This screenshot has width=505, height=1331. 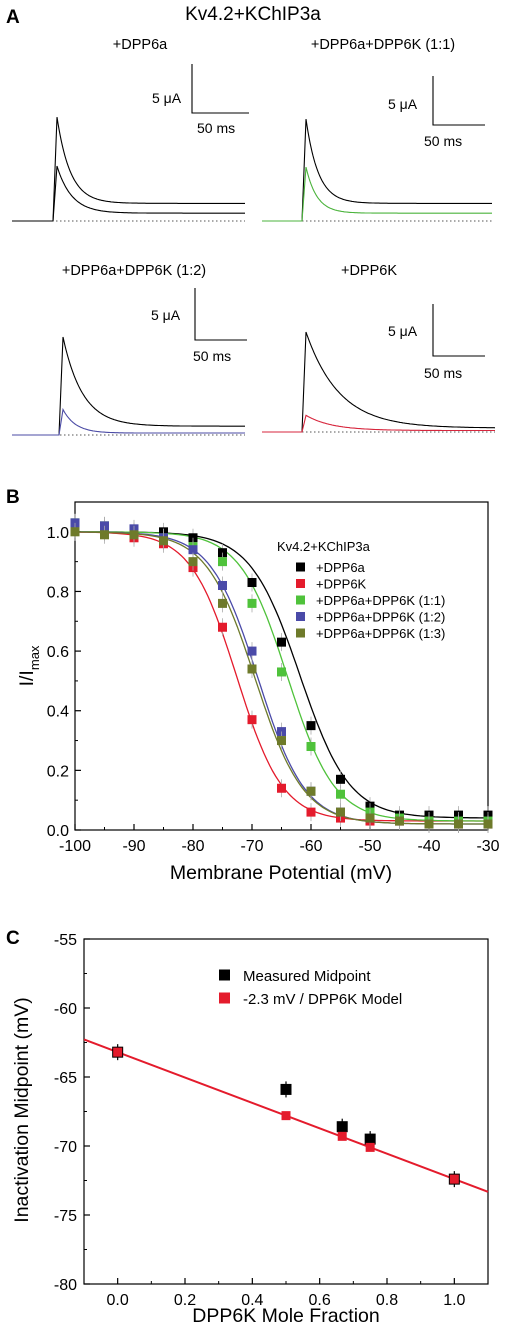 What do you see at coordinates (65, 1216) in the screenshot?
I see `y-tick-label: -75` at bounding box center [65, 1216].